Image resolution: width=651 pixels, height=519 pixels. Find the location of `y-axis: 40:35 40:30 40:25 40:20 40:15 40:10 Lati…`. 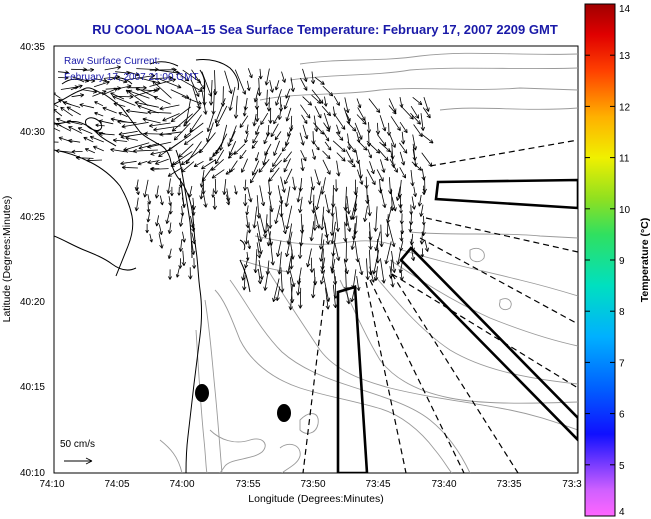

y-axis: 40:35 40:30 40:25 40:20 40:15 40:10 Lati… is located at coordinates (23, 260).